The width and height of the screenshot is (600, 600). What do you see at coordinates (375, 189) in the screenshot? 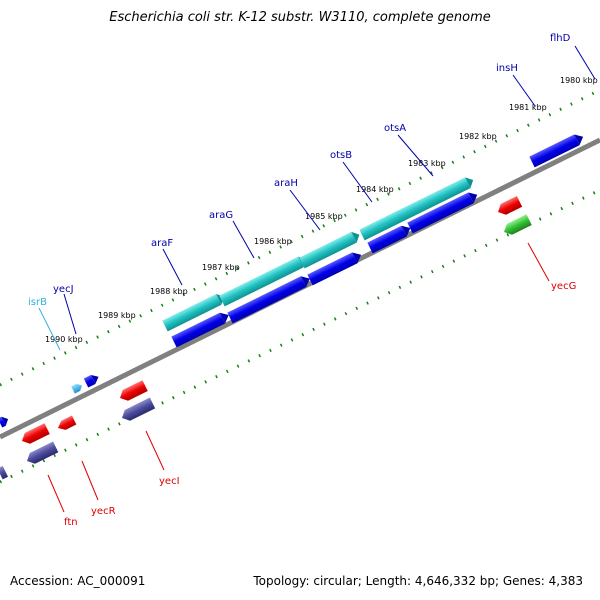
I see `kbp-label: 1984 kbp` at bounding box center [375, 189].